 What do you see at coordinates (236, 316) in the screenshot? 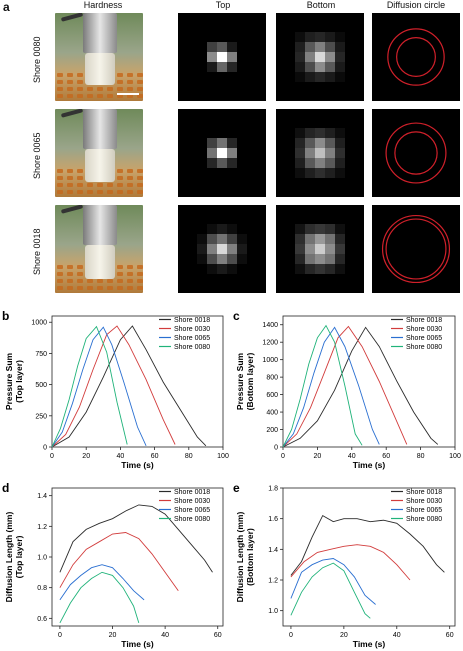
I see `panel-letter: c` at bounding box center [236, 316].